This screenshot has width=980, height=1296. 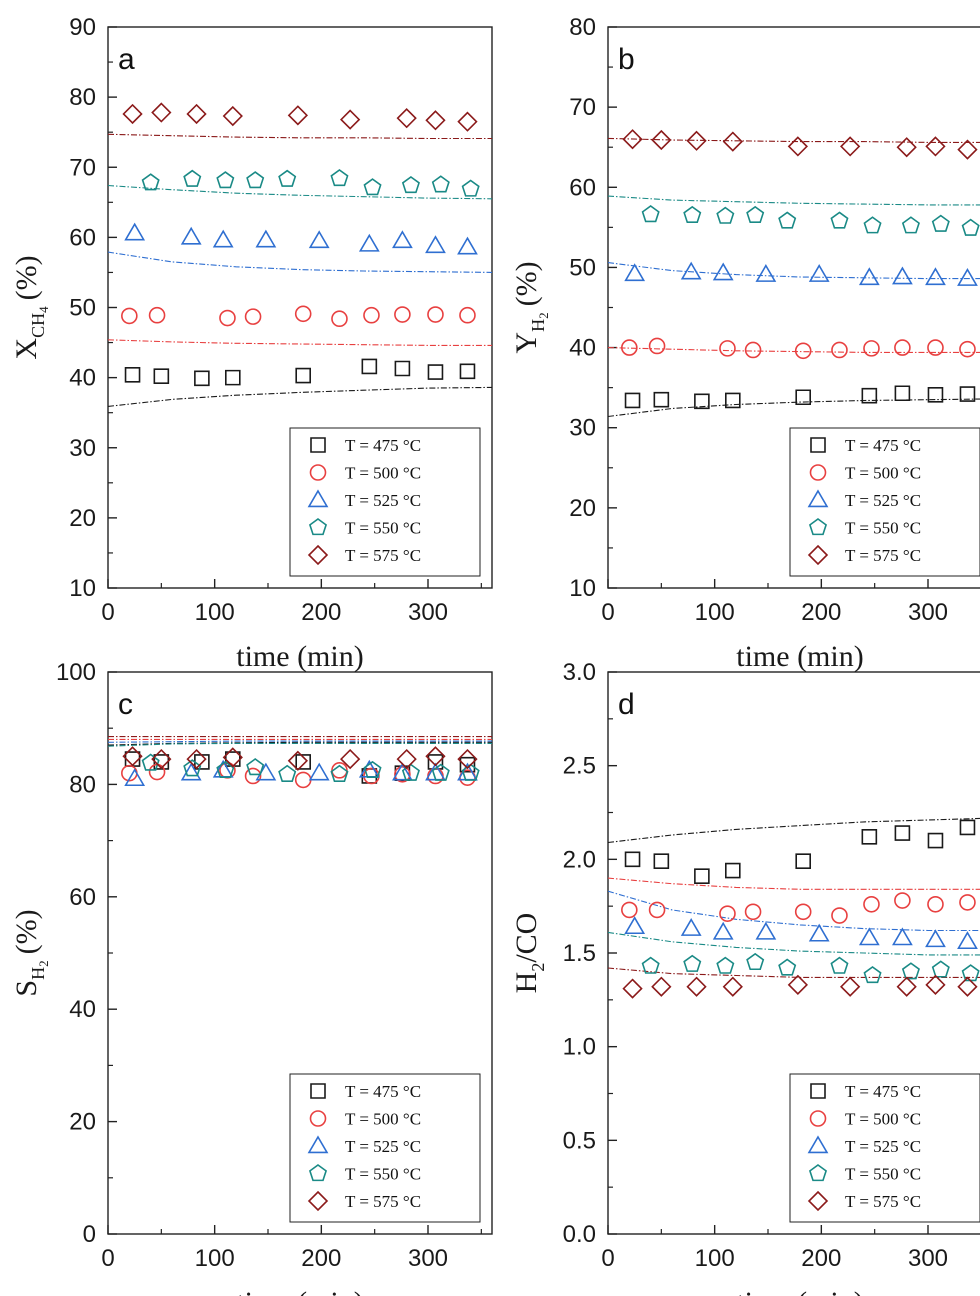 I want to click on y-title-base: Y, so click(x=526, y=343).